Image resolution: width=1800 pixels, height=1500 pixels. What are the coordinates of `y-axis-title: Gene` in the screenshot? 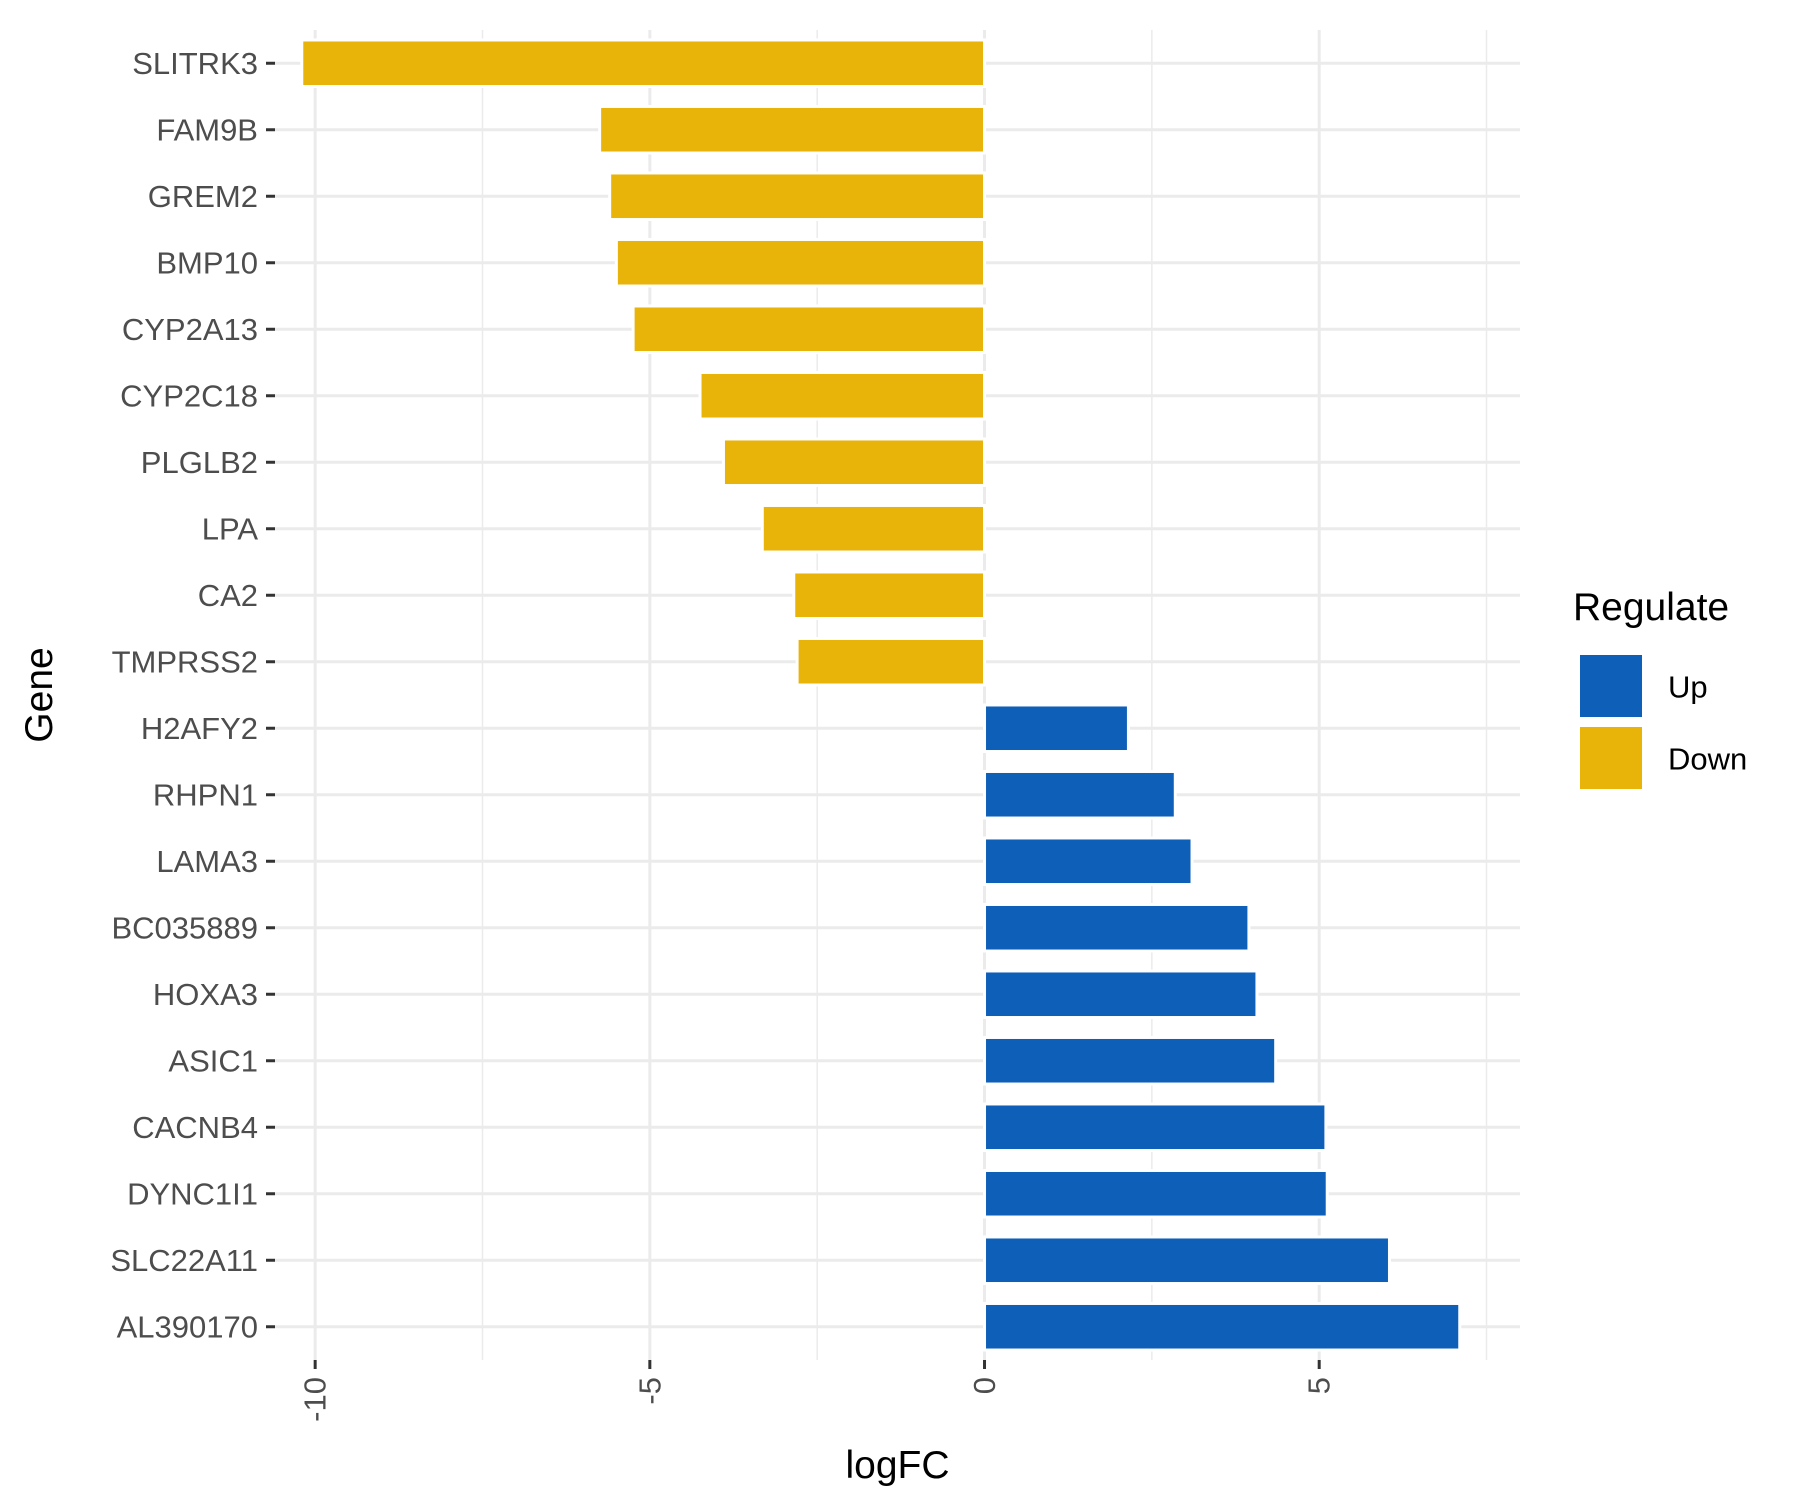 It's located at (39, 694).